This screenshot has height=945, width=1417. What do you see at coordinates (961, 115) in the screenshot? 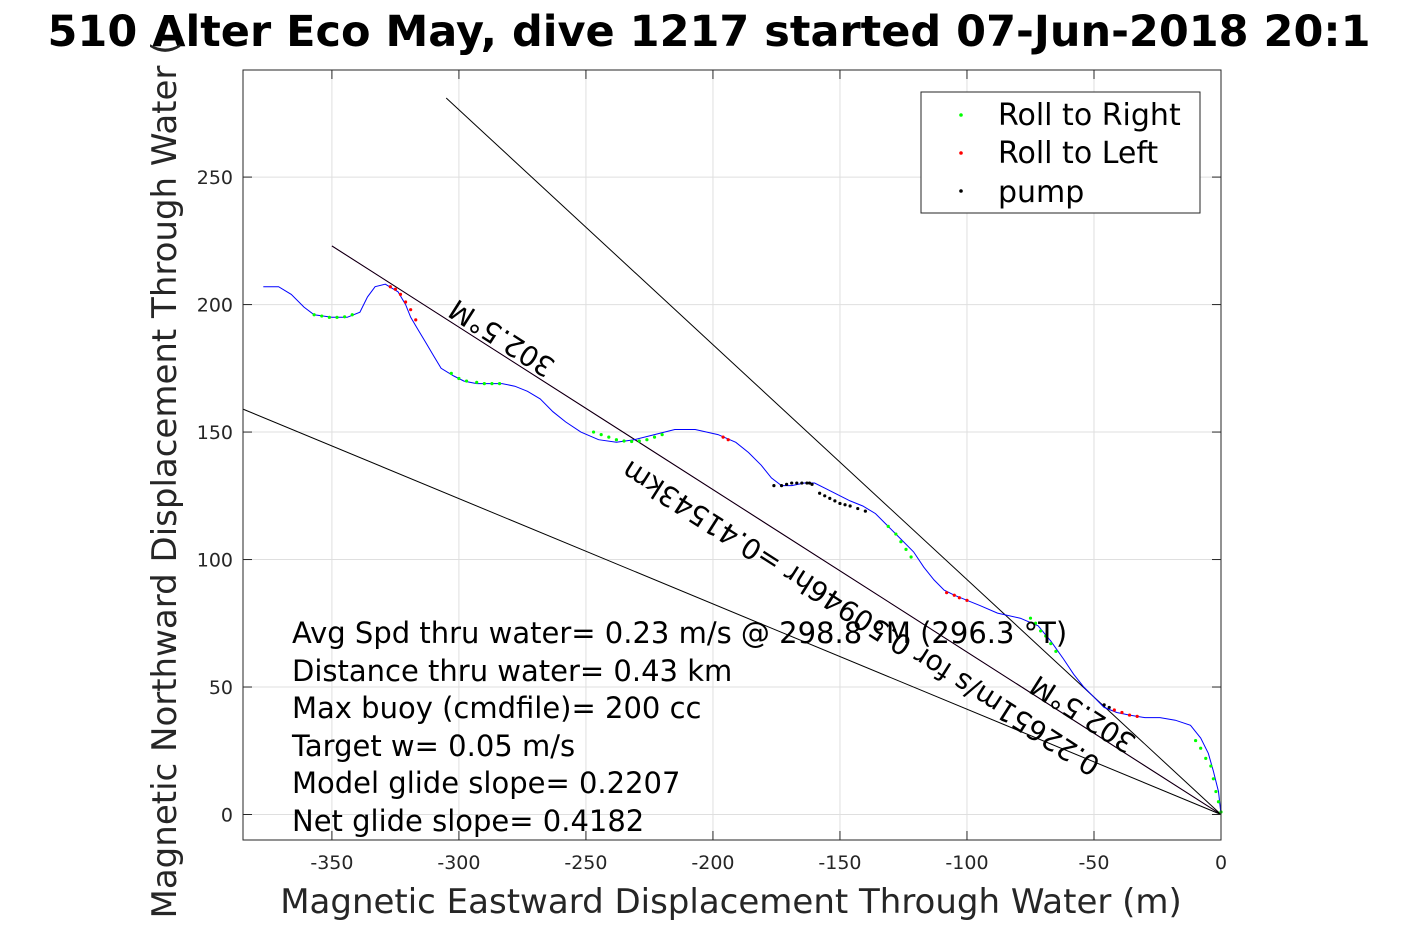
I see `legend-marker-roll-right` at bounding box center [961, 115].